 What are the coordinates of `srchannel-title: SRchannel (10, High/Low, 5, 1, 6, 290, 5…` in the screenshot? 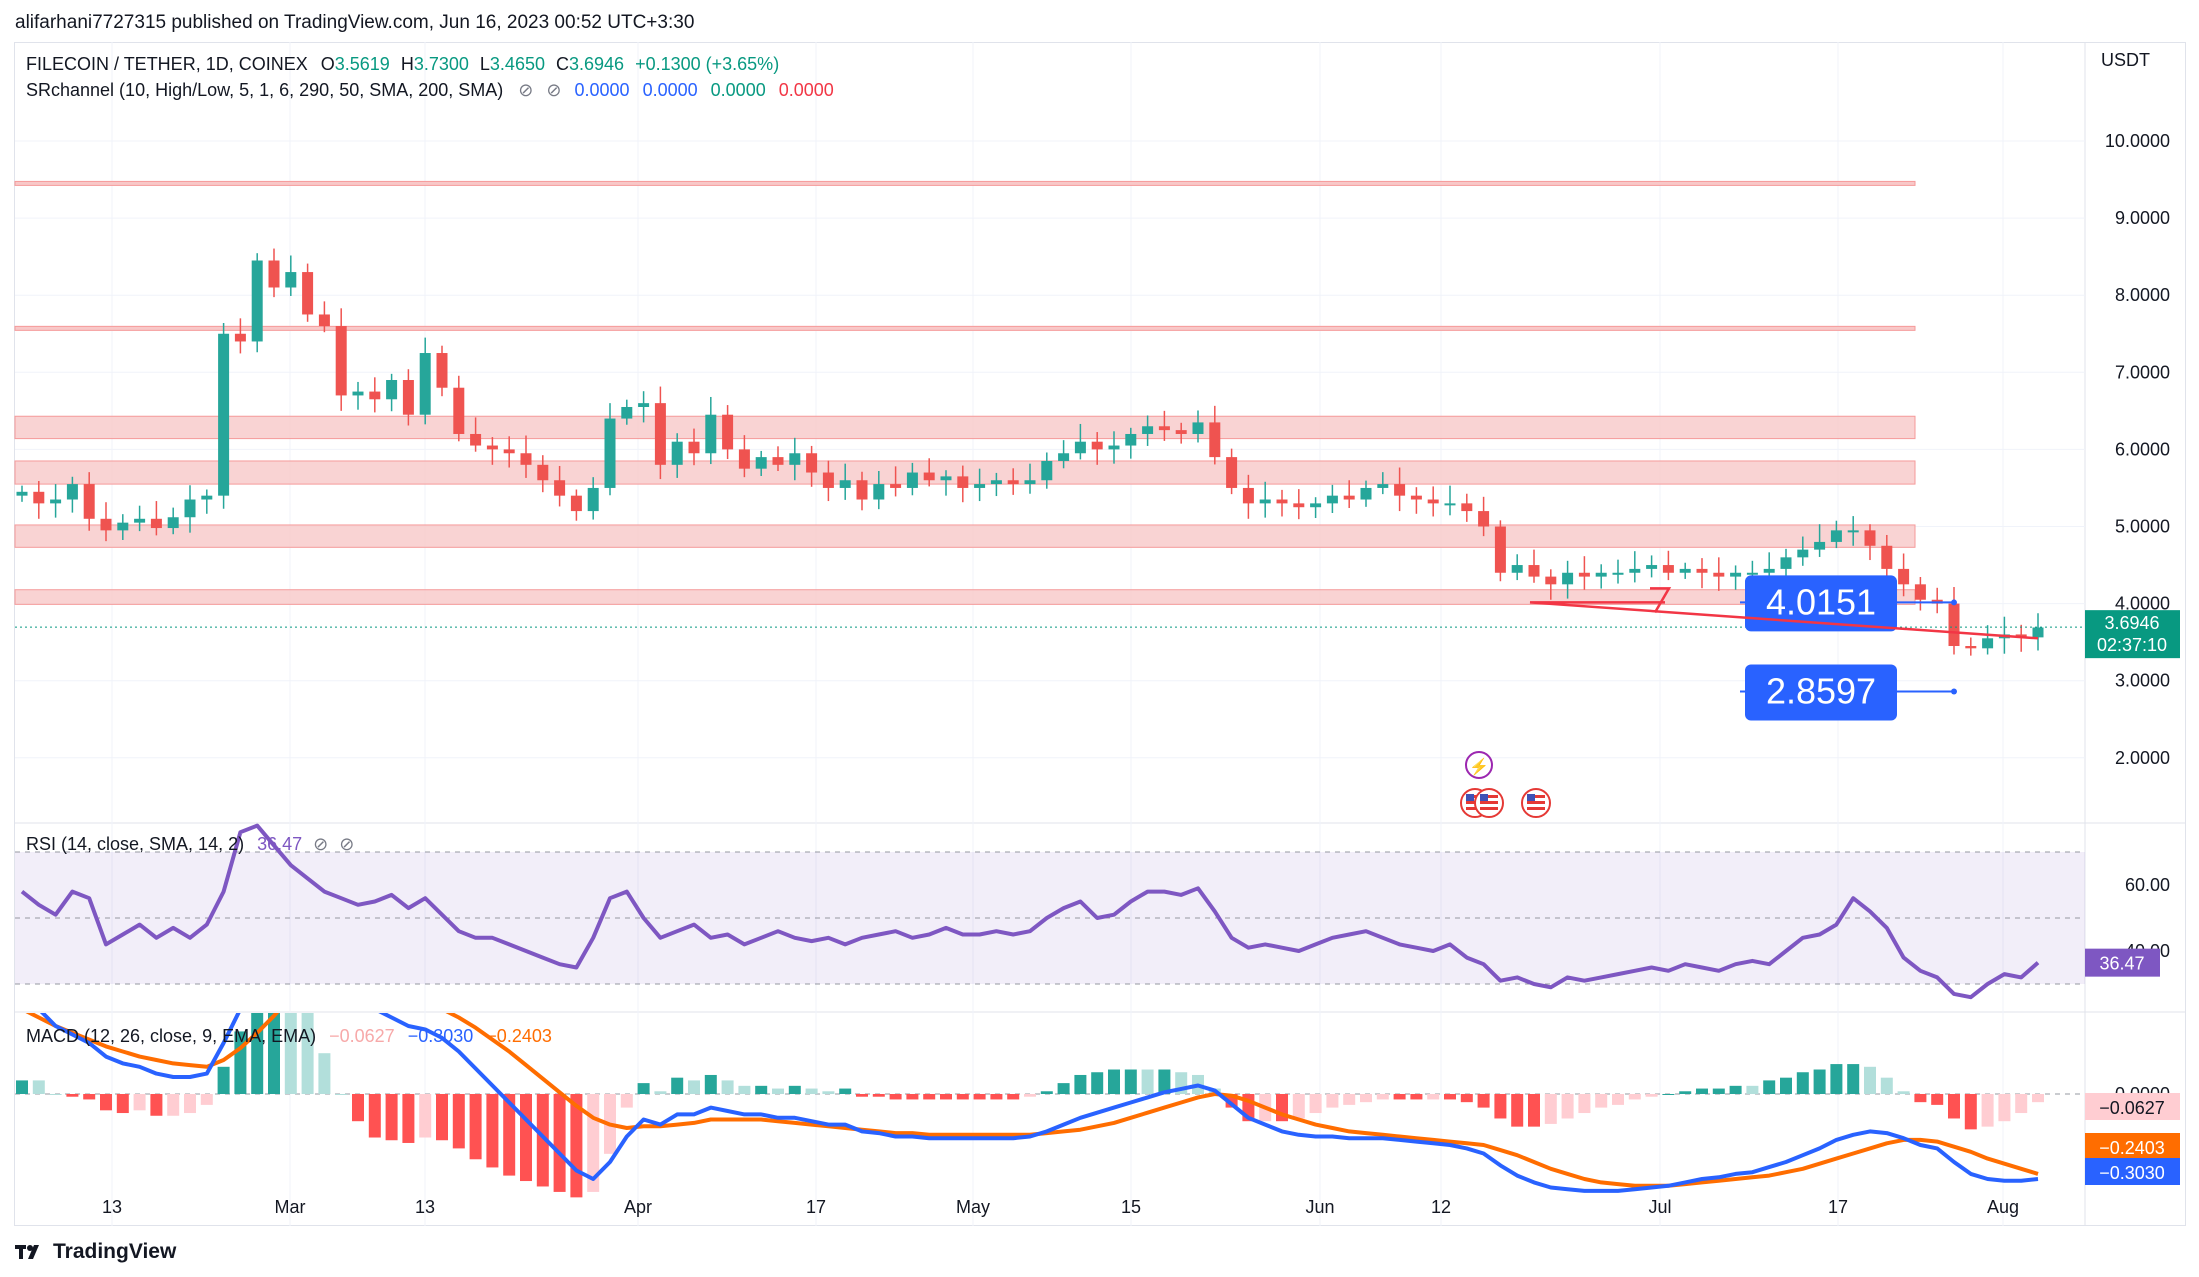 It's located at (265, 90).